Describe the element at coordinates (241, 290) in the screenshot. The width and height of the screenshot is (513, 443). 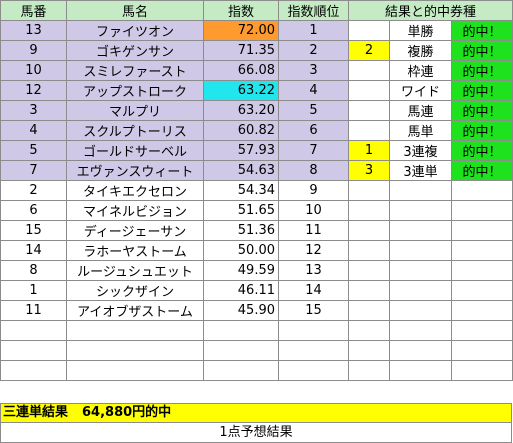
I see `horse-index: 46.11` at that location.